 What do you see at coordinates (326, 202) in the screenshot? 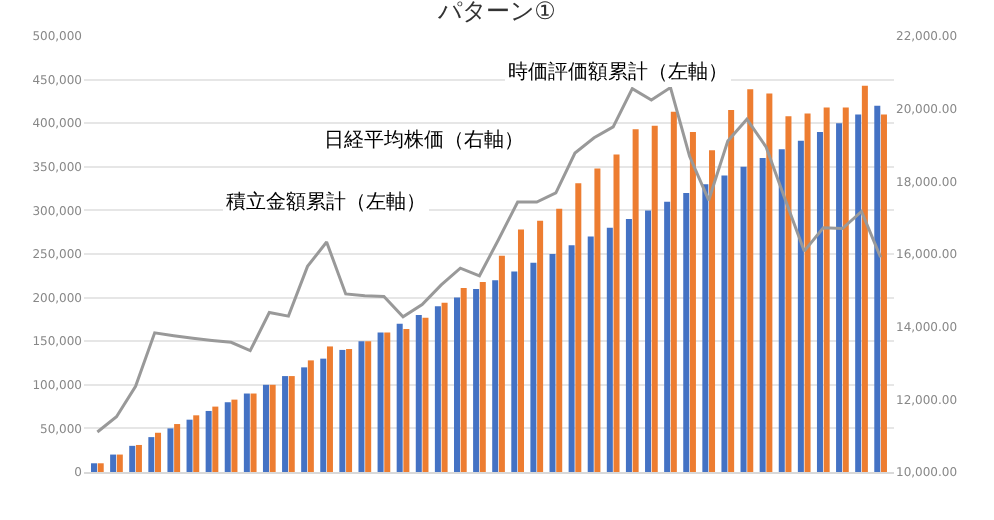
I see `annotation: 積立金額累計（左軸）` at bounding box center [326, 202].